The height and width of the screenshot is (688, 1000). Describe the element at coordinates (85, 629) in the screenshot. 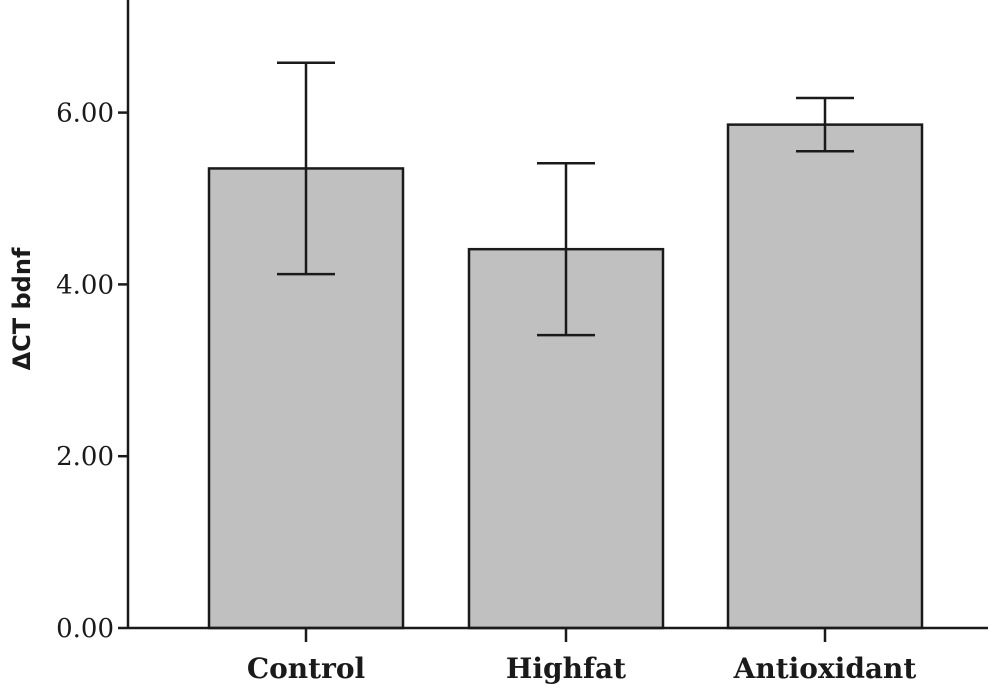

I see `y-tick-label: 0.00` at that location.